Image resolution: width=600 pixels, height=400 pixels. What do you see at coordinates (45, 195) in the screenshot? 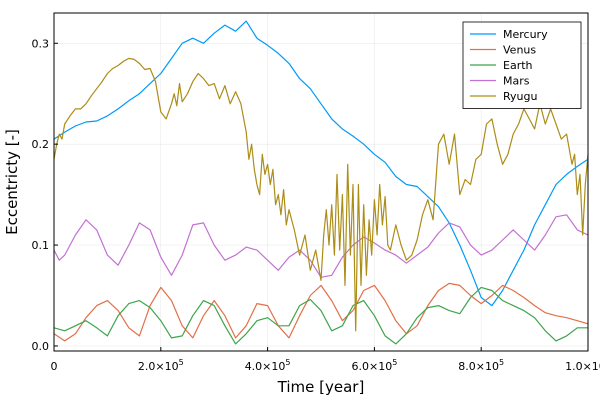
I see `y-axis-ticks: 0.0 0.1 0.2 0.3` at bounding box center [45, 195].